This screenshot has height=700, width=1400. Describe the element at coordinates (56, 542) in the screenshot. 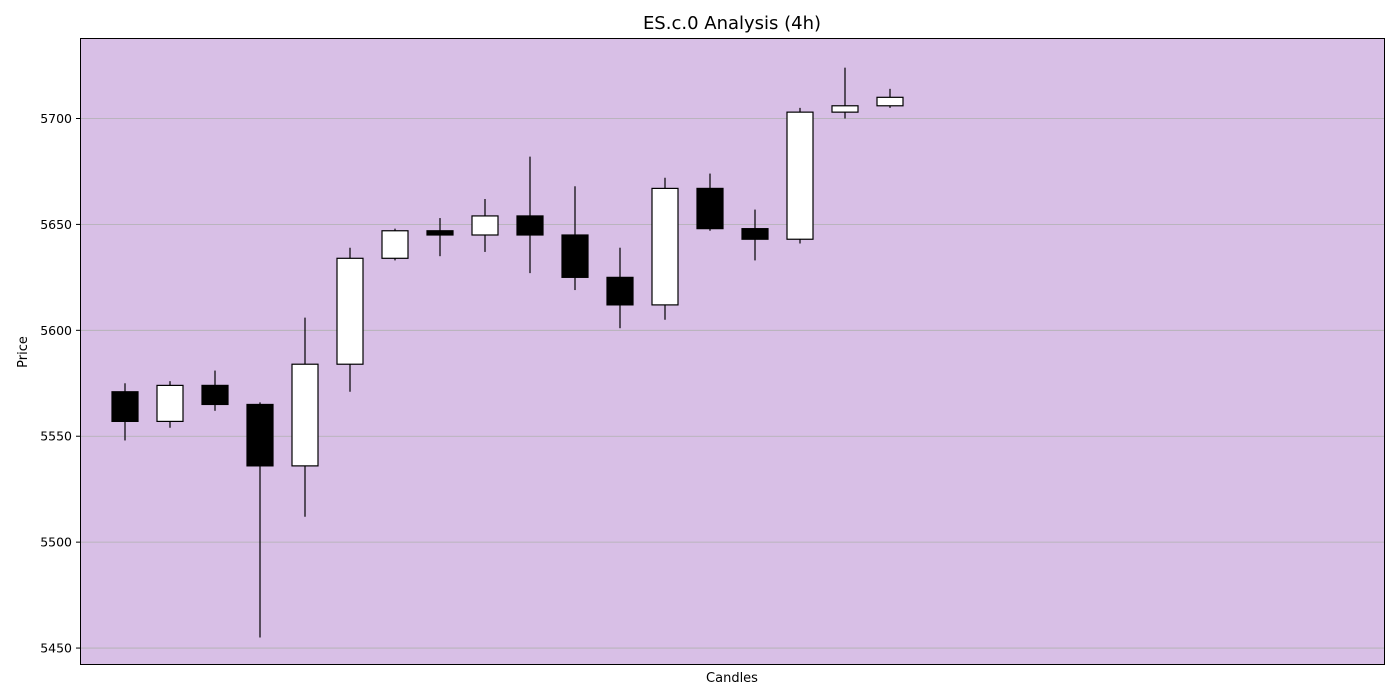

I see `y-tick-label: 5500` at that location.